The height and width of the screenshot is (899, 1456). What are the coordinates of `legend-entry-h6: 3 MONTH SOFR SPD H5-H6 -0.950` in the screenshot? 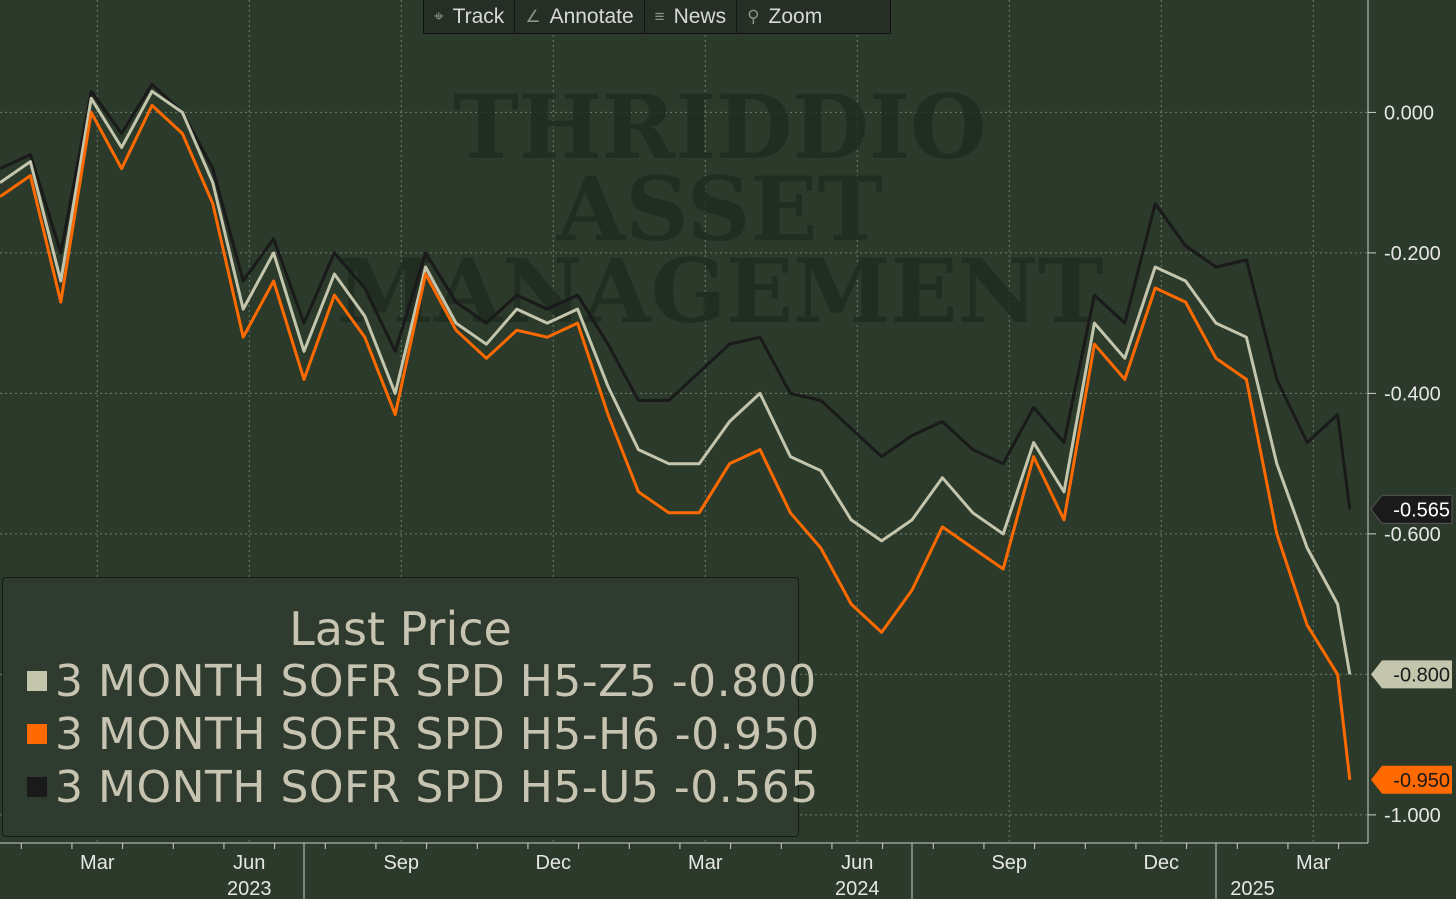 It's located at (423, 734).